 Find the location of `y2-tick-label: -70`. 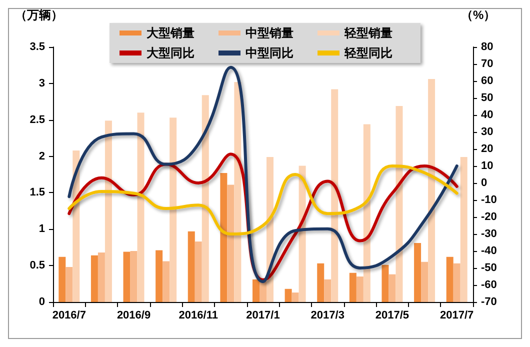

y2-tick-label: -70 is located at coordinates (489, 302).